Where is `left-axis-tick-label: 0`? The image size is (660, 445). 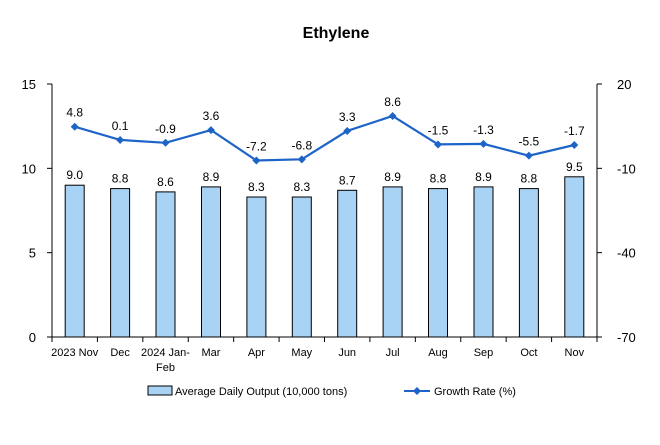 left-axis-tick-label: 0 is located at coordinates (32, 337).